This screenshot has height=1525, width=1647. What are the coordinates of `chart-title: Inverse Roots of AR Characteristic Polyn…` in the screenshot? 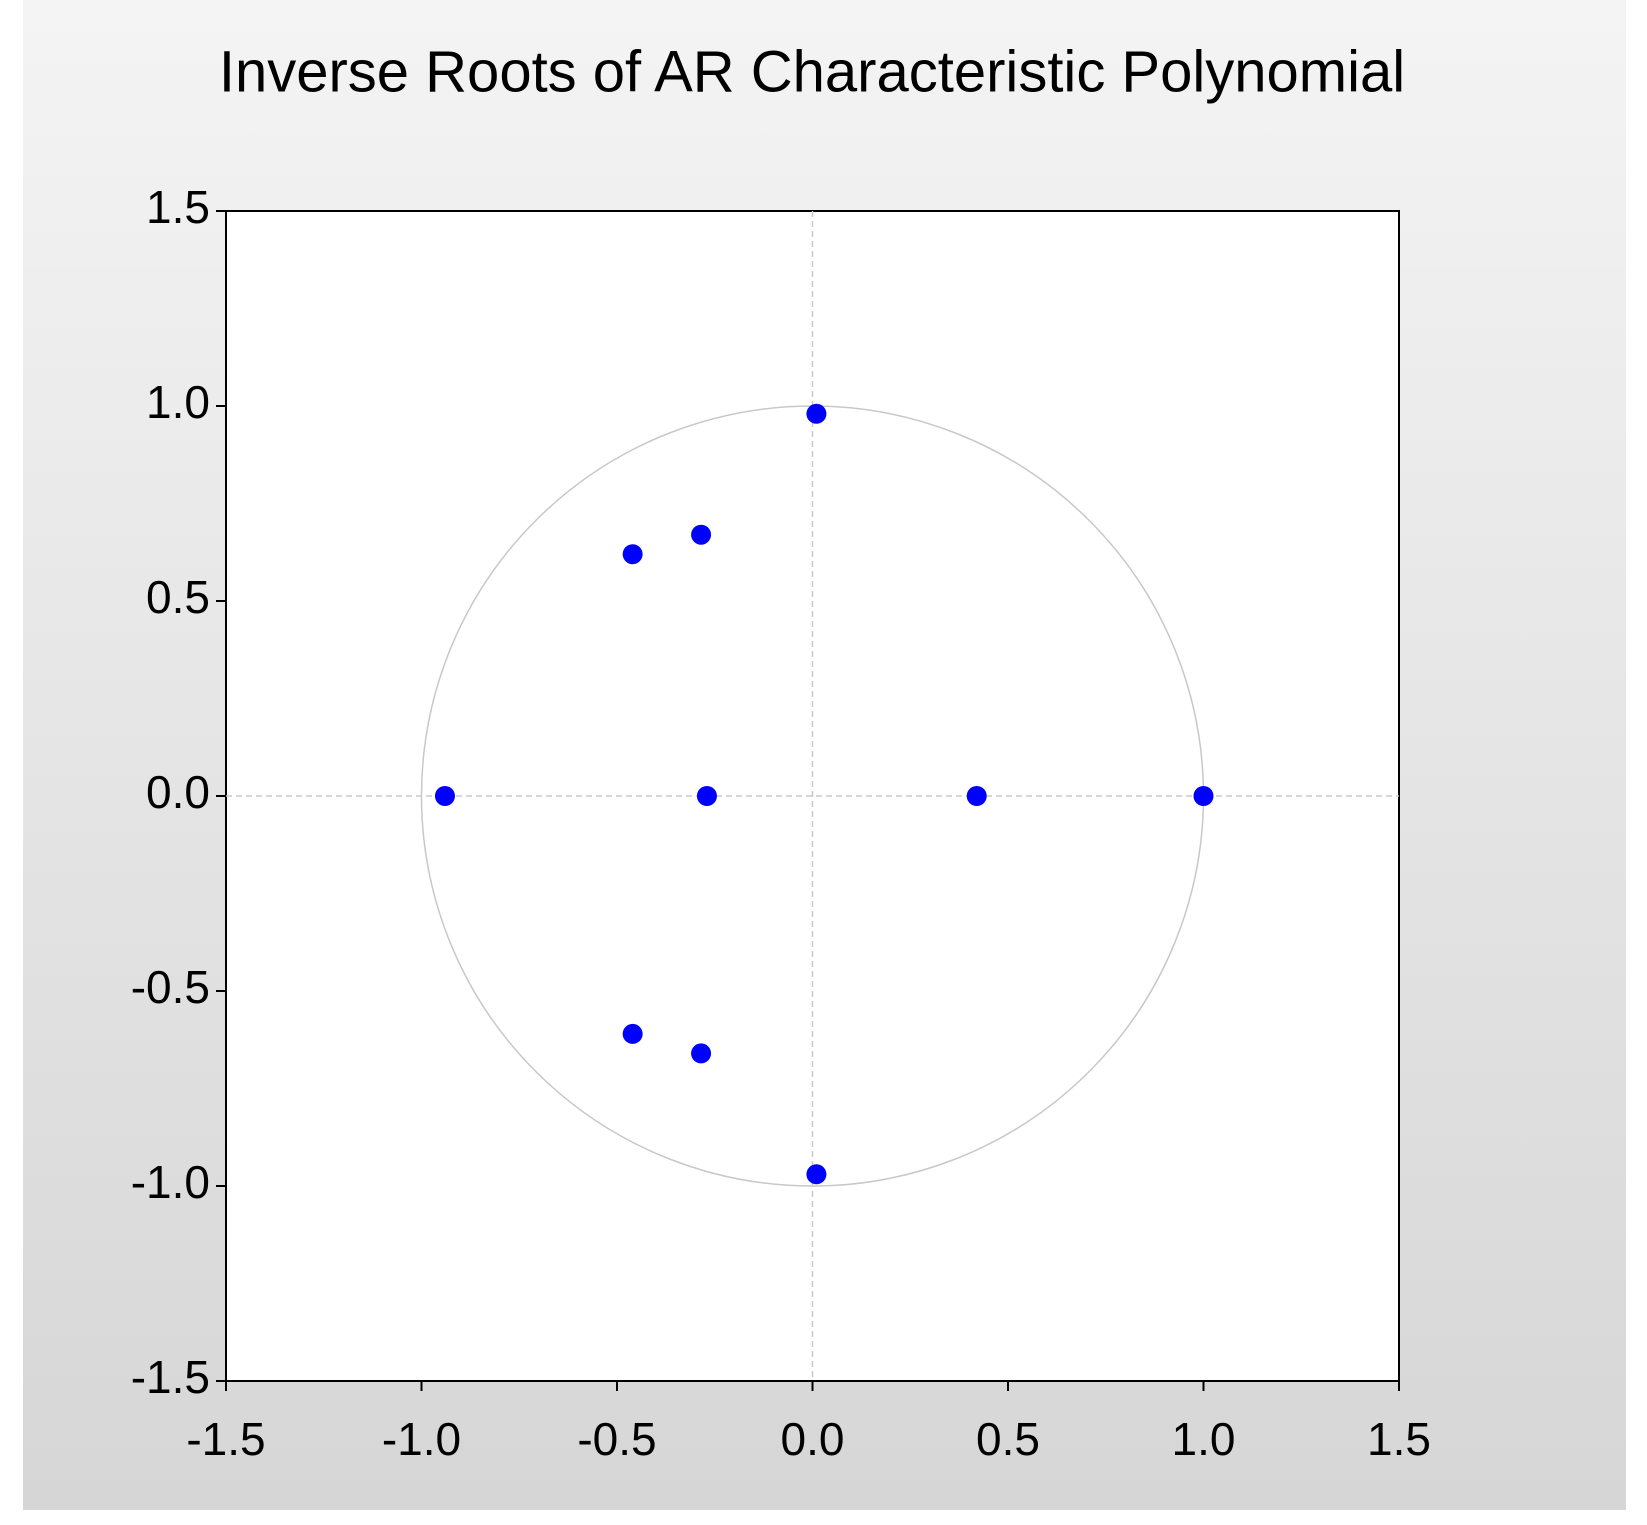 It's located at (812, 71).